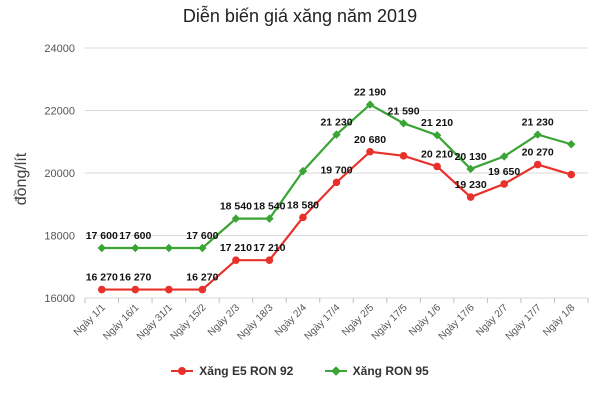  I want to click on x-tick-label: Ngày 1/8, so click(559, 320).